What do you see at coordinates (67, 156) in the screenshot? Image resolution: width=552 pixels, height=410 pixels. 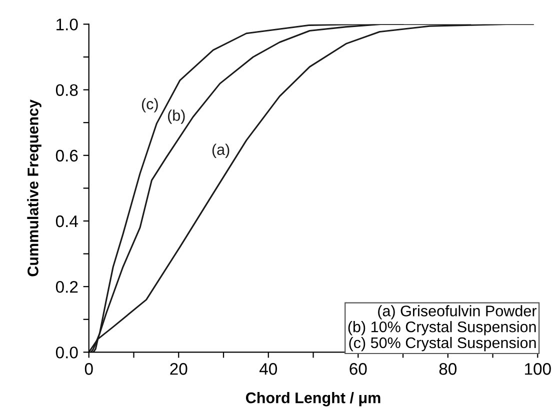 I see `y-tick-label: 0.6` at bounding box center [67, 156].